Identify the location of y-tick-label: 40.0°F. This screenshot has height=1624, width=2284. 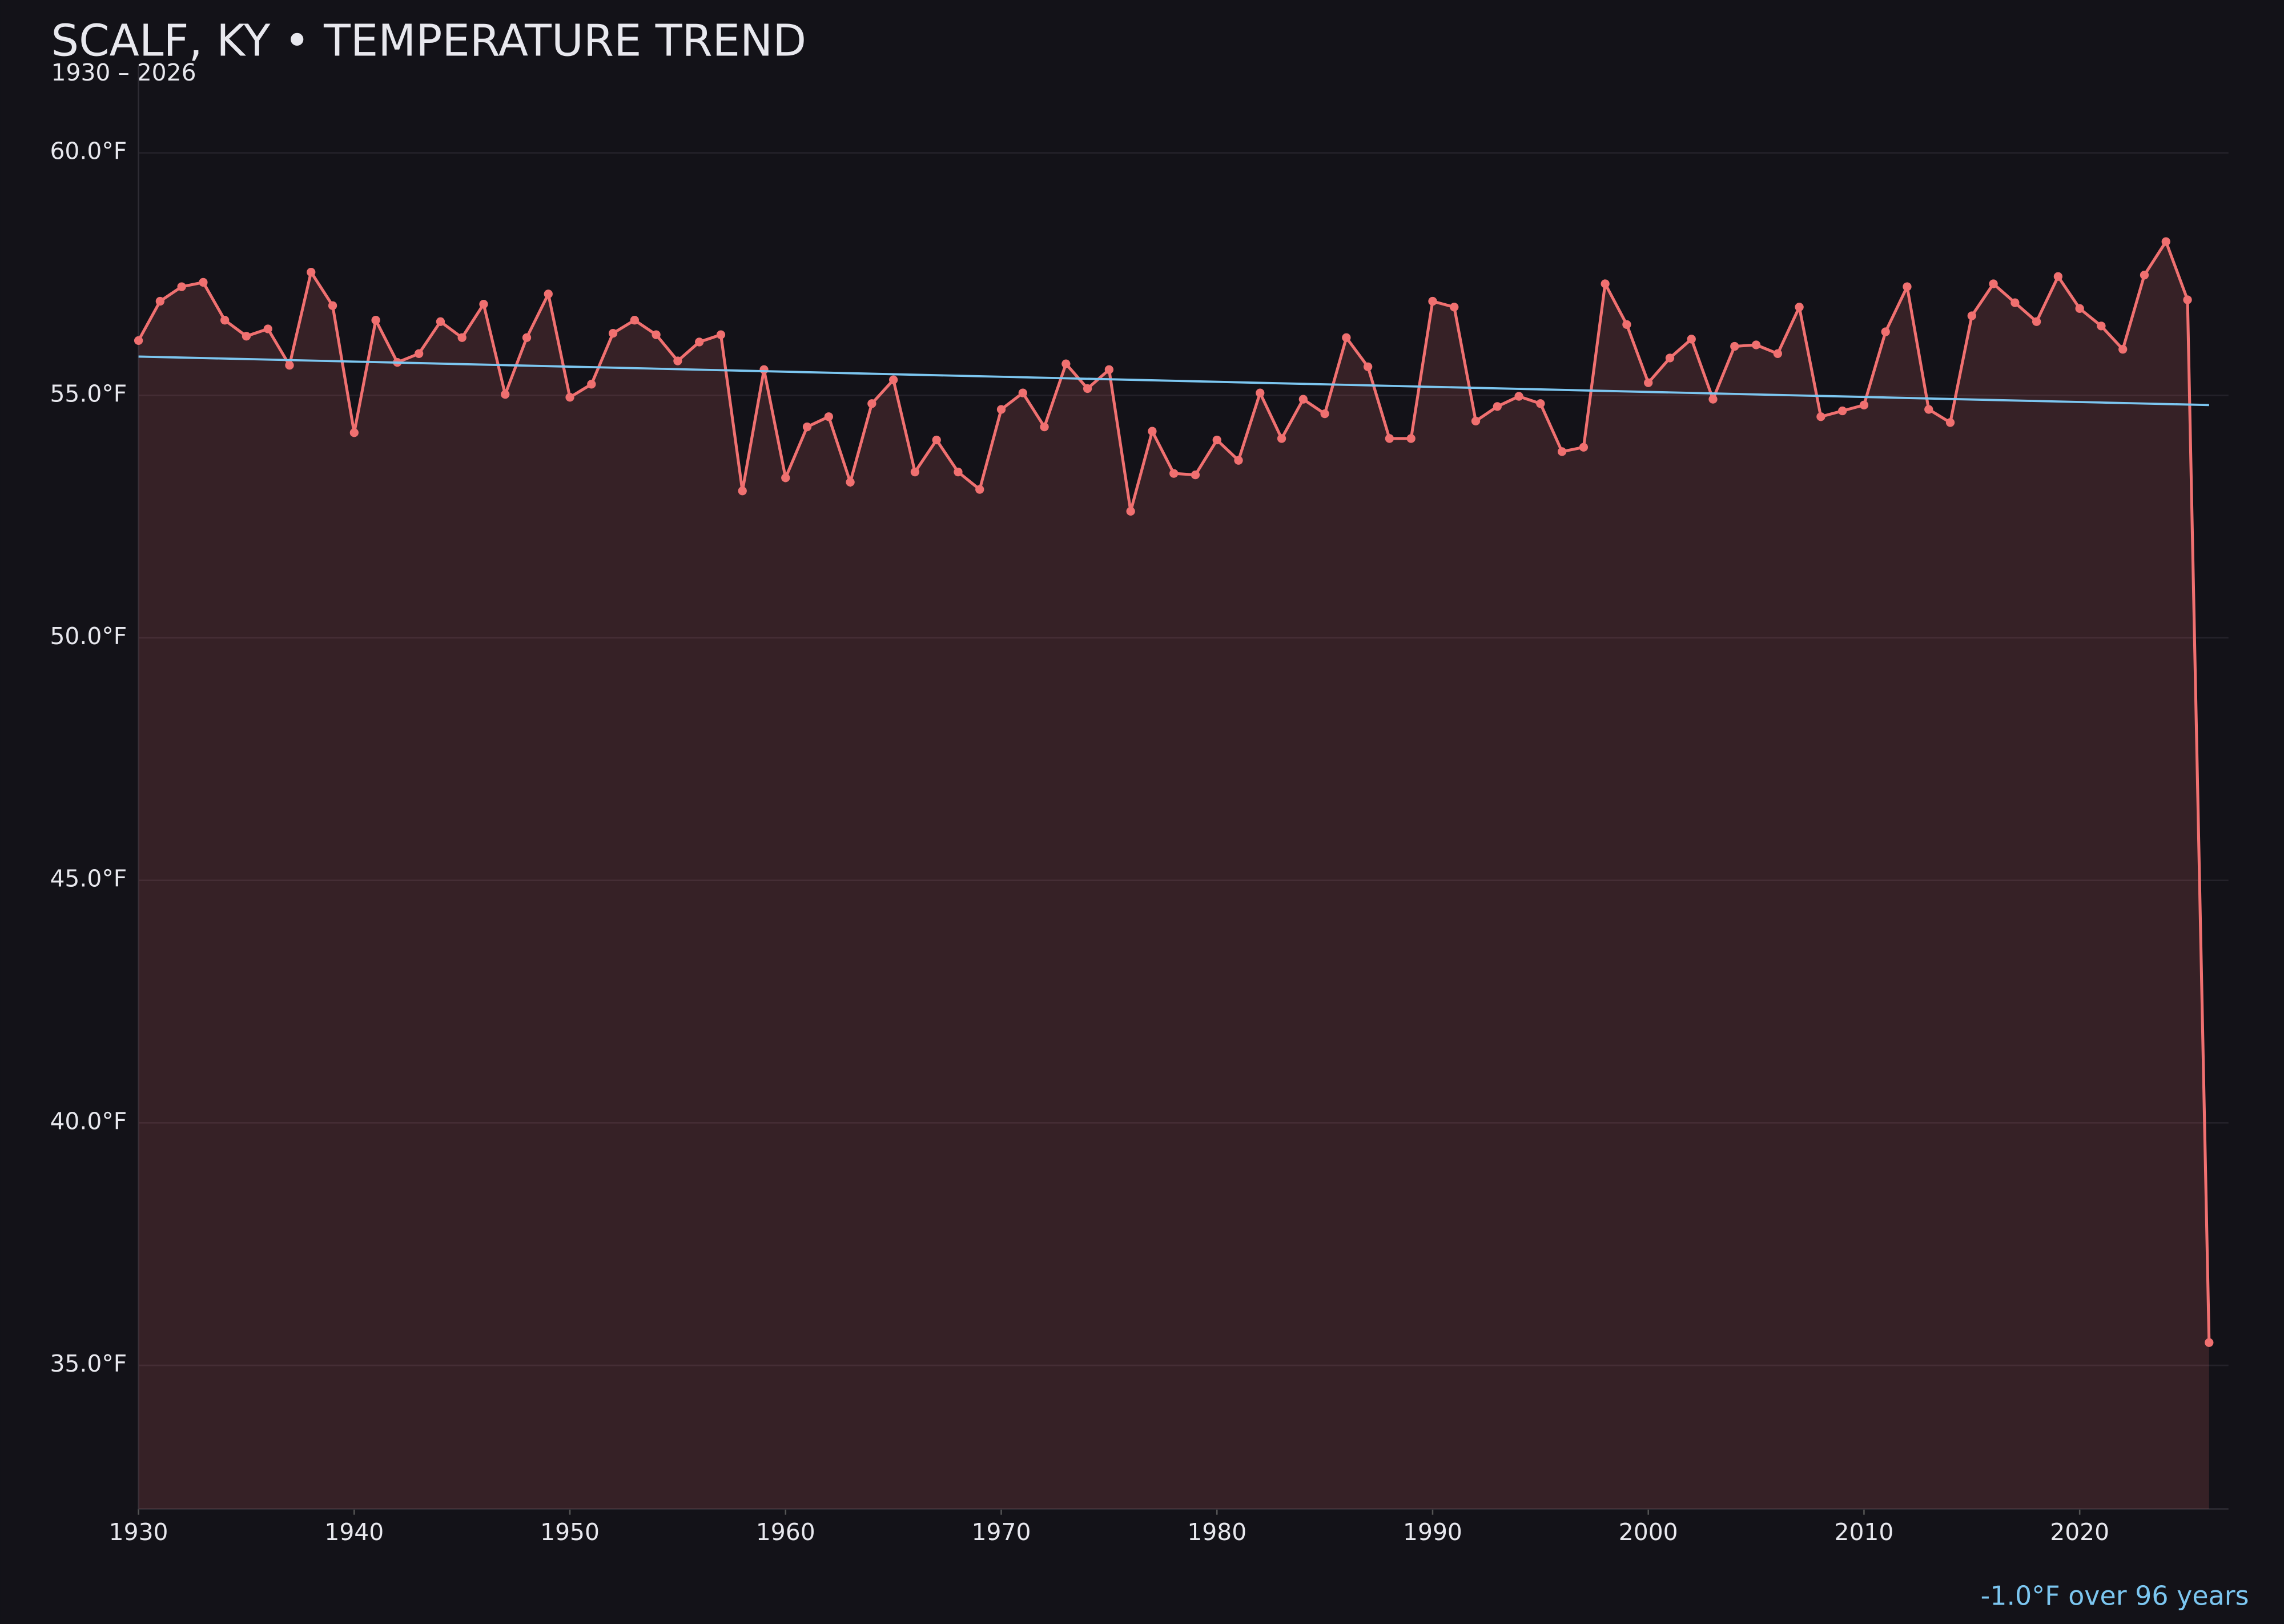
(88, 1121).